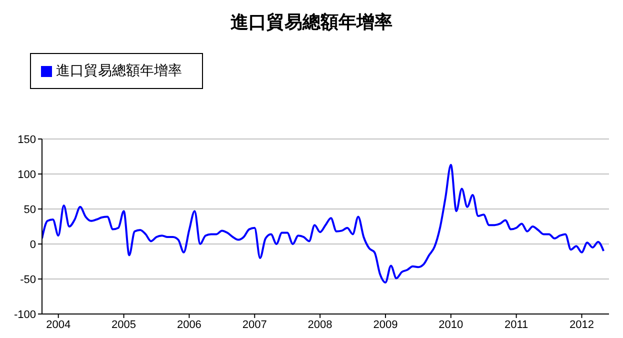  I want to click on y-tick-label: 50, so click(30, 210).